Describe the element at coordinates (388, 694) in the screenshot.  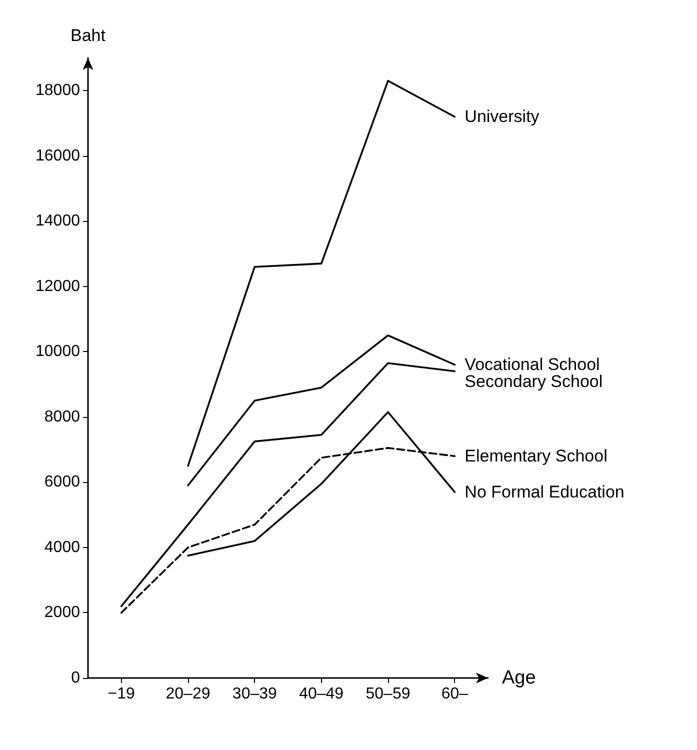
I see `x-tick-label: 50–59` at that location.